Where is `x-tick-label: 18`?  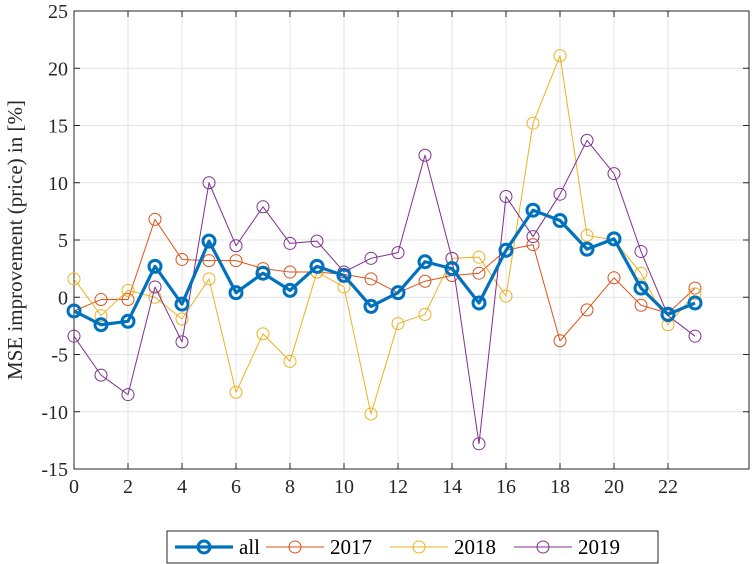 x-tick-label: 18 is located at coordinates (560, 487).